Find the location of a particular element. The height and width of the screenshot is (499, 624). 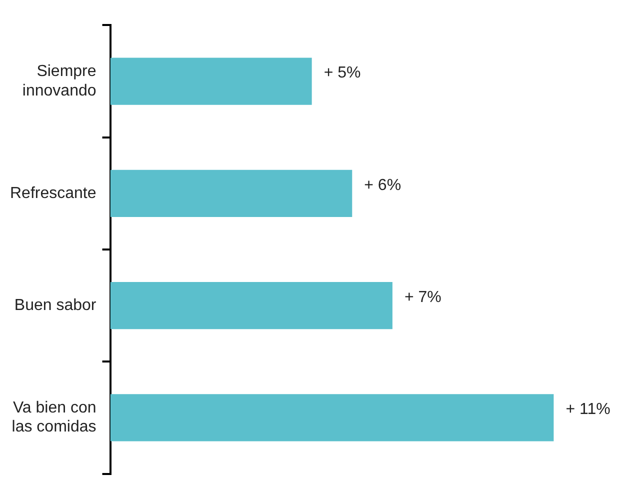

y-tick-label: Buen sabor is located at coordinates (55, 305).